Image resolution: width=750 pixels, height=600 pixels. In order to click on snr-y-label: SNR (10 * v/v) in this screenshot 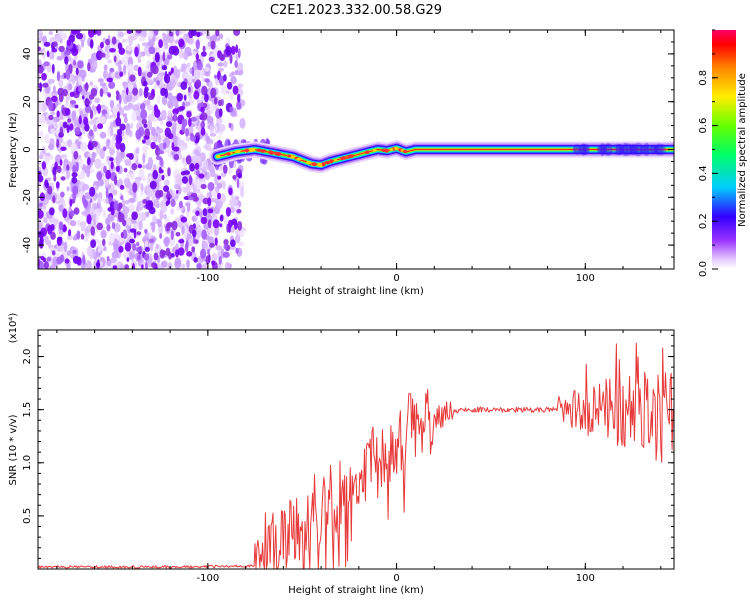, I will do `click(13, 449)`.